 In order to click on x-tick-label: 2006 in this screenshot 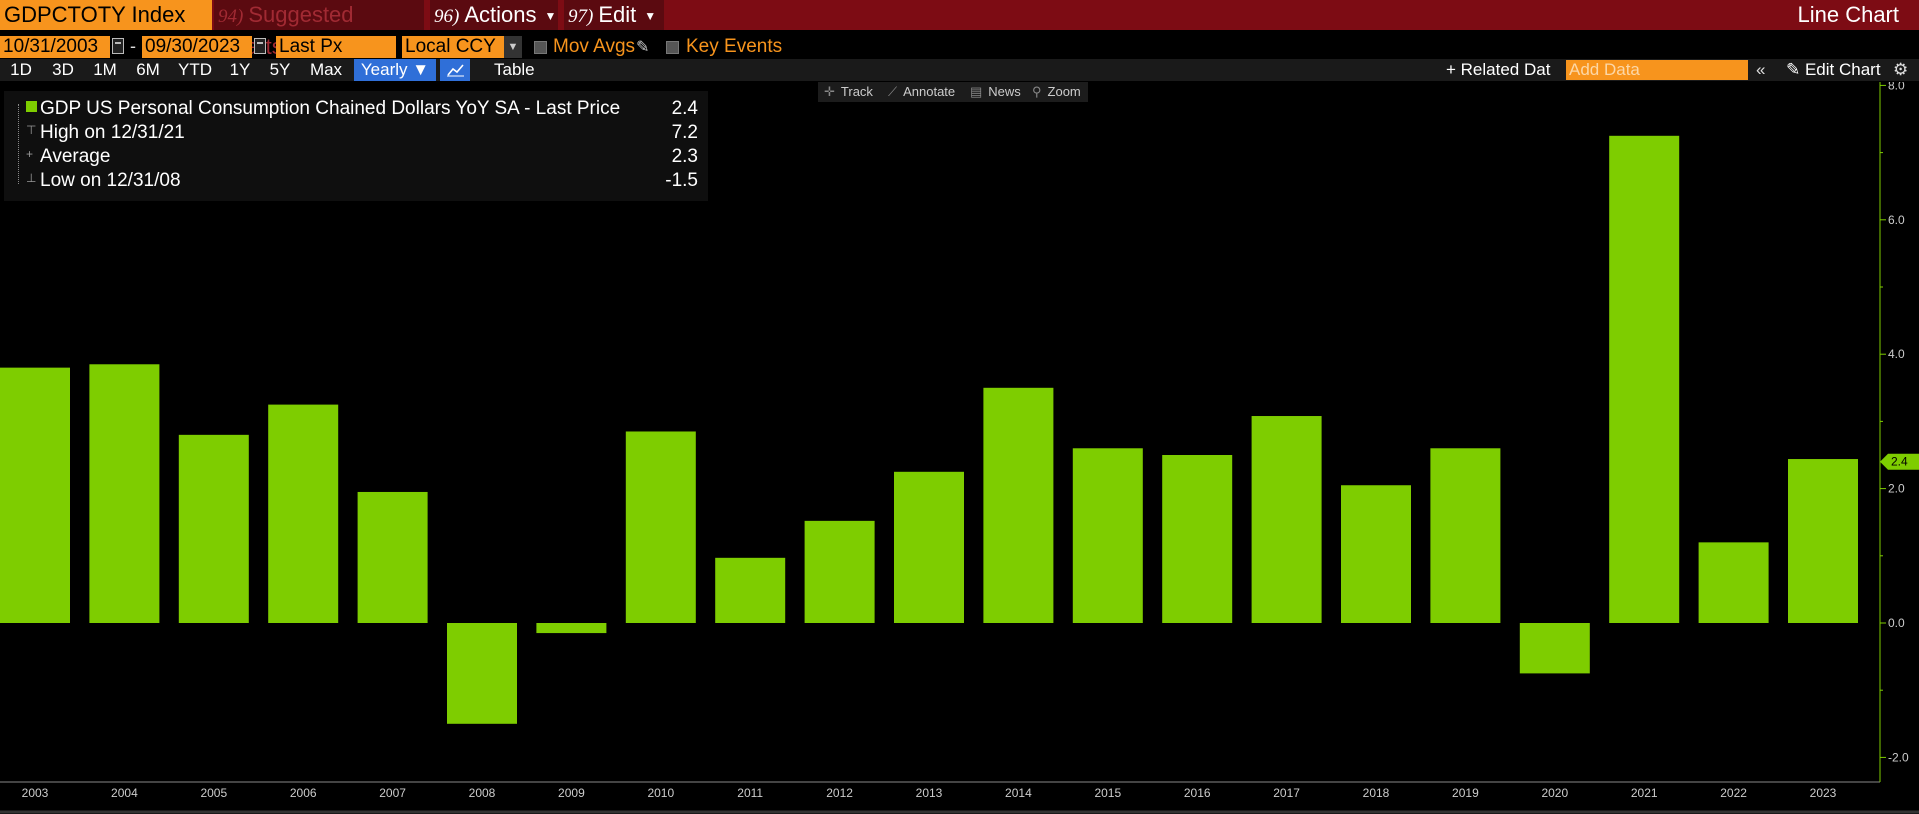, I will do `click(303, 793)`.